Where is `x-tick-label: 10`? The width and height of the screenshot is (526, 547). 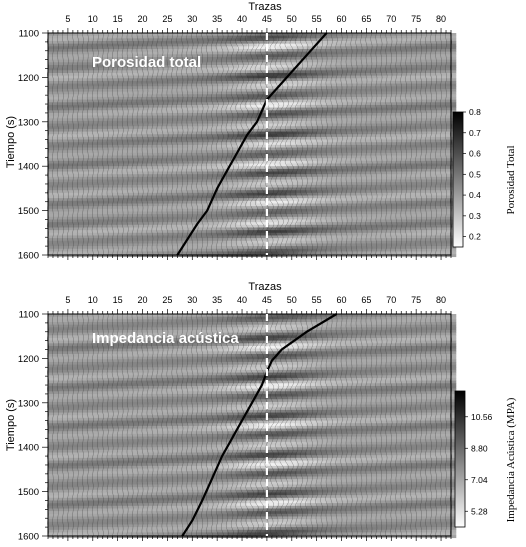
x-tick-label: 10 is located at coordinates (93, 19).